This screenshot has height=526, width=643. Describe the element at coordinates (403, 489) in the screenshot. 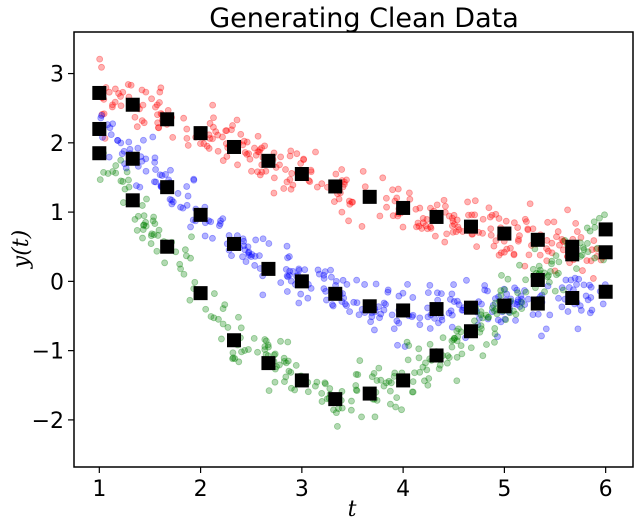

I see `x-tick-label: 4` at that location.